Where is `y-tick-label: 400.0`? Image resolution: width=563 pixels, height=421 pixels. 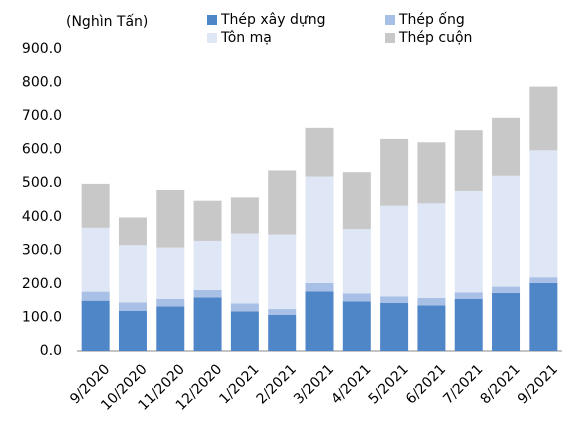
y-tick-label: 400.0 is located at coordinates (42, 217).